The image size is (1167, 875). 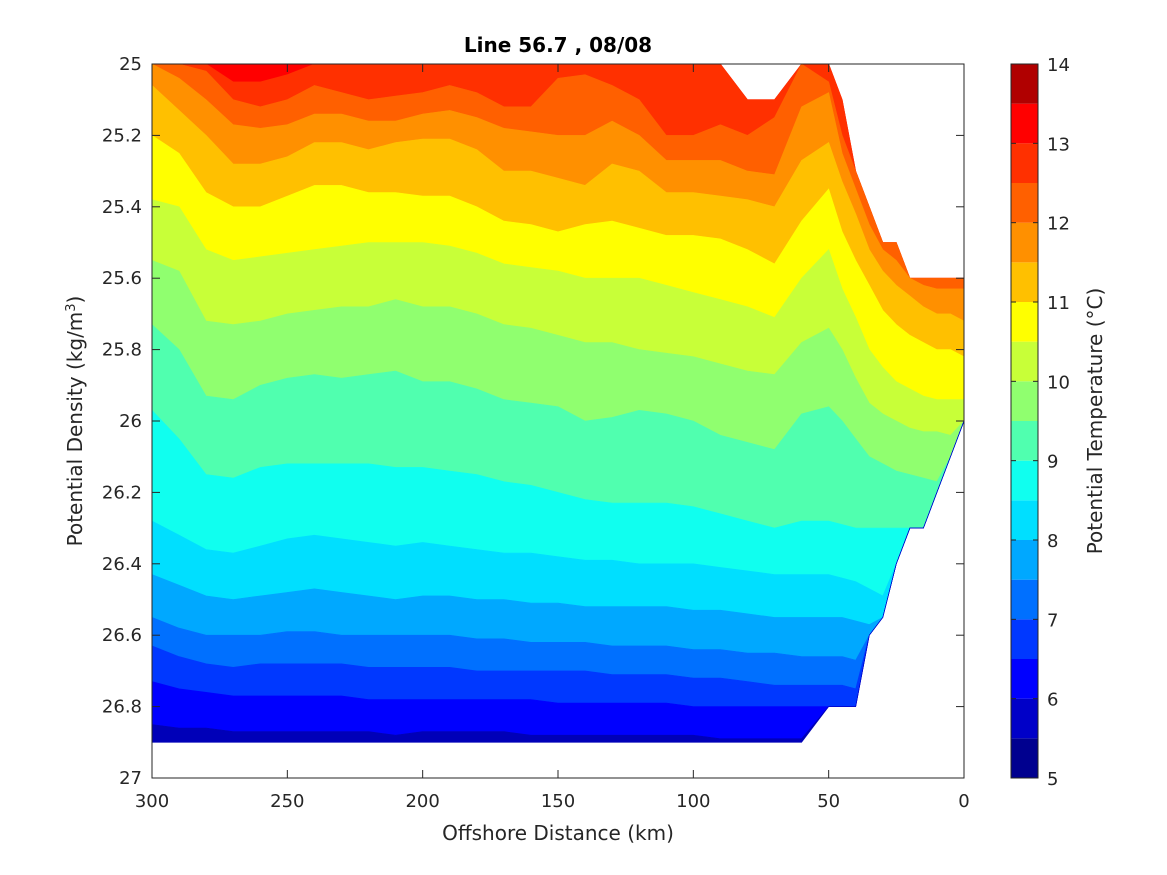 What do you see at coordinates (693, 801) in the screenshot?
I see `x-tick-label: 100` at bounding box center [693, 801].